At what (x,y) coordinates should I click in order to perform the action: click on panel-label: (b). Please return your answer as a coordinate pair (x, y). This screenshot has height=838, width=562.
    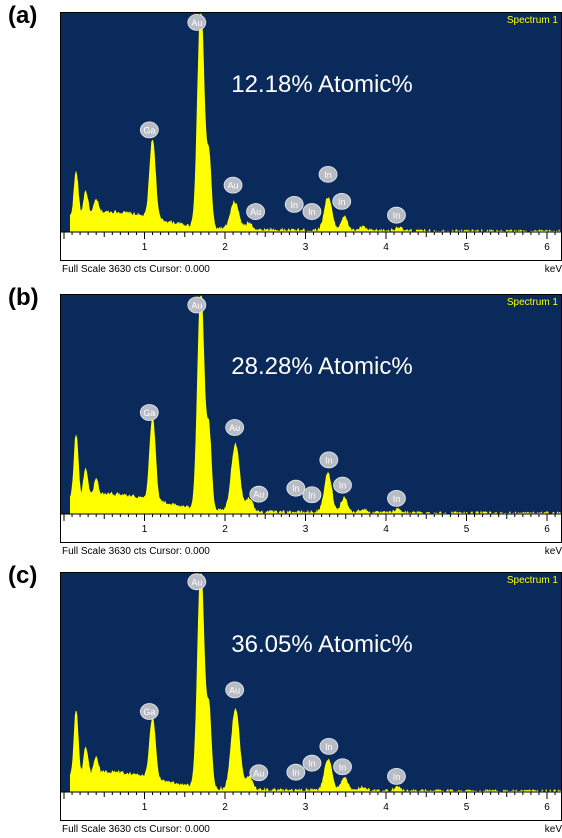
    Looking at the image, I should click on (23, 297).